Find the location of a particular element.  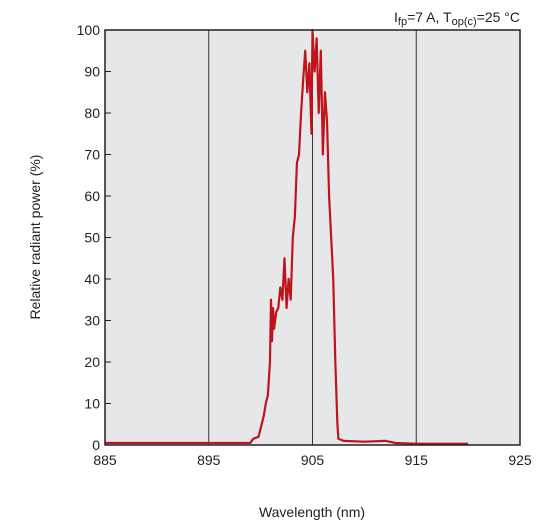

annotation-sub: fp is located at coordinates (402, 22).